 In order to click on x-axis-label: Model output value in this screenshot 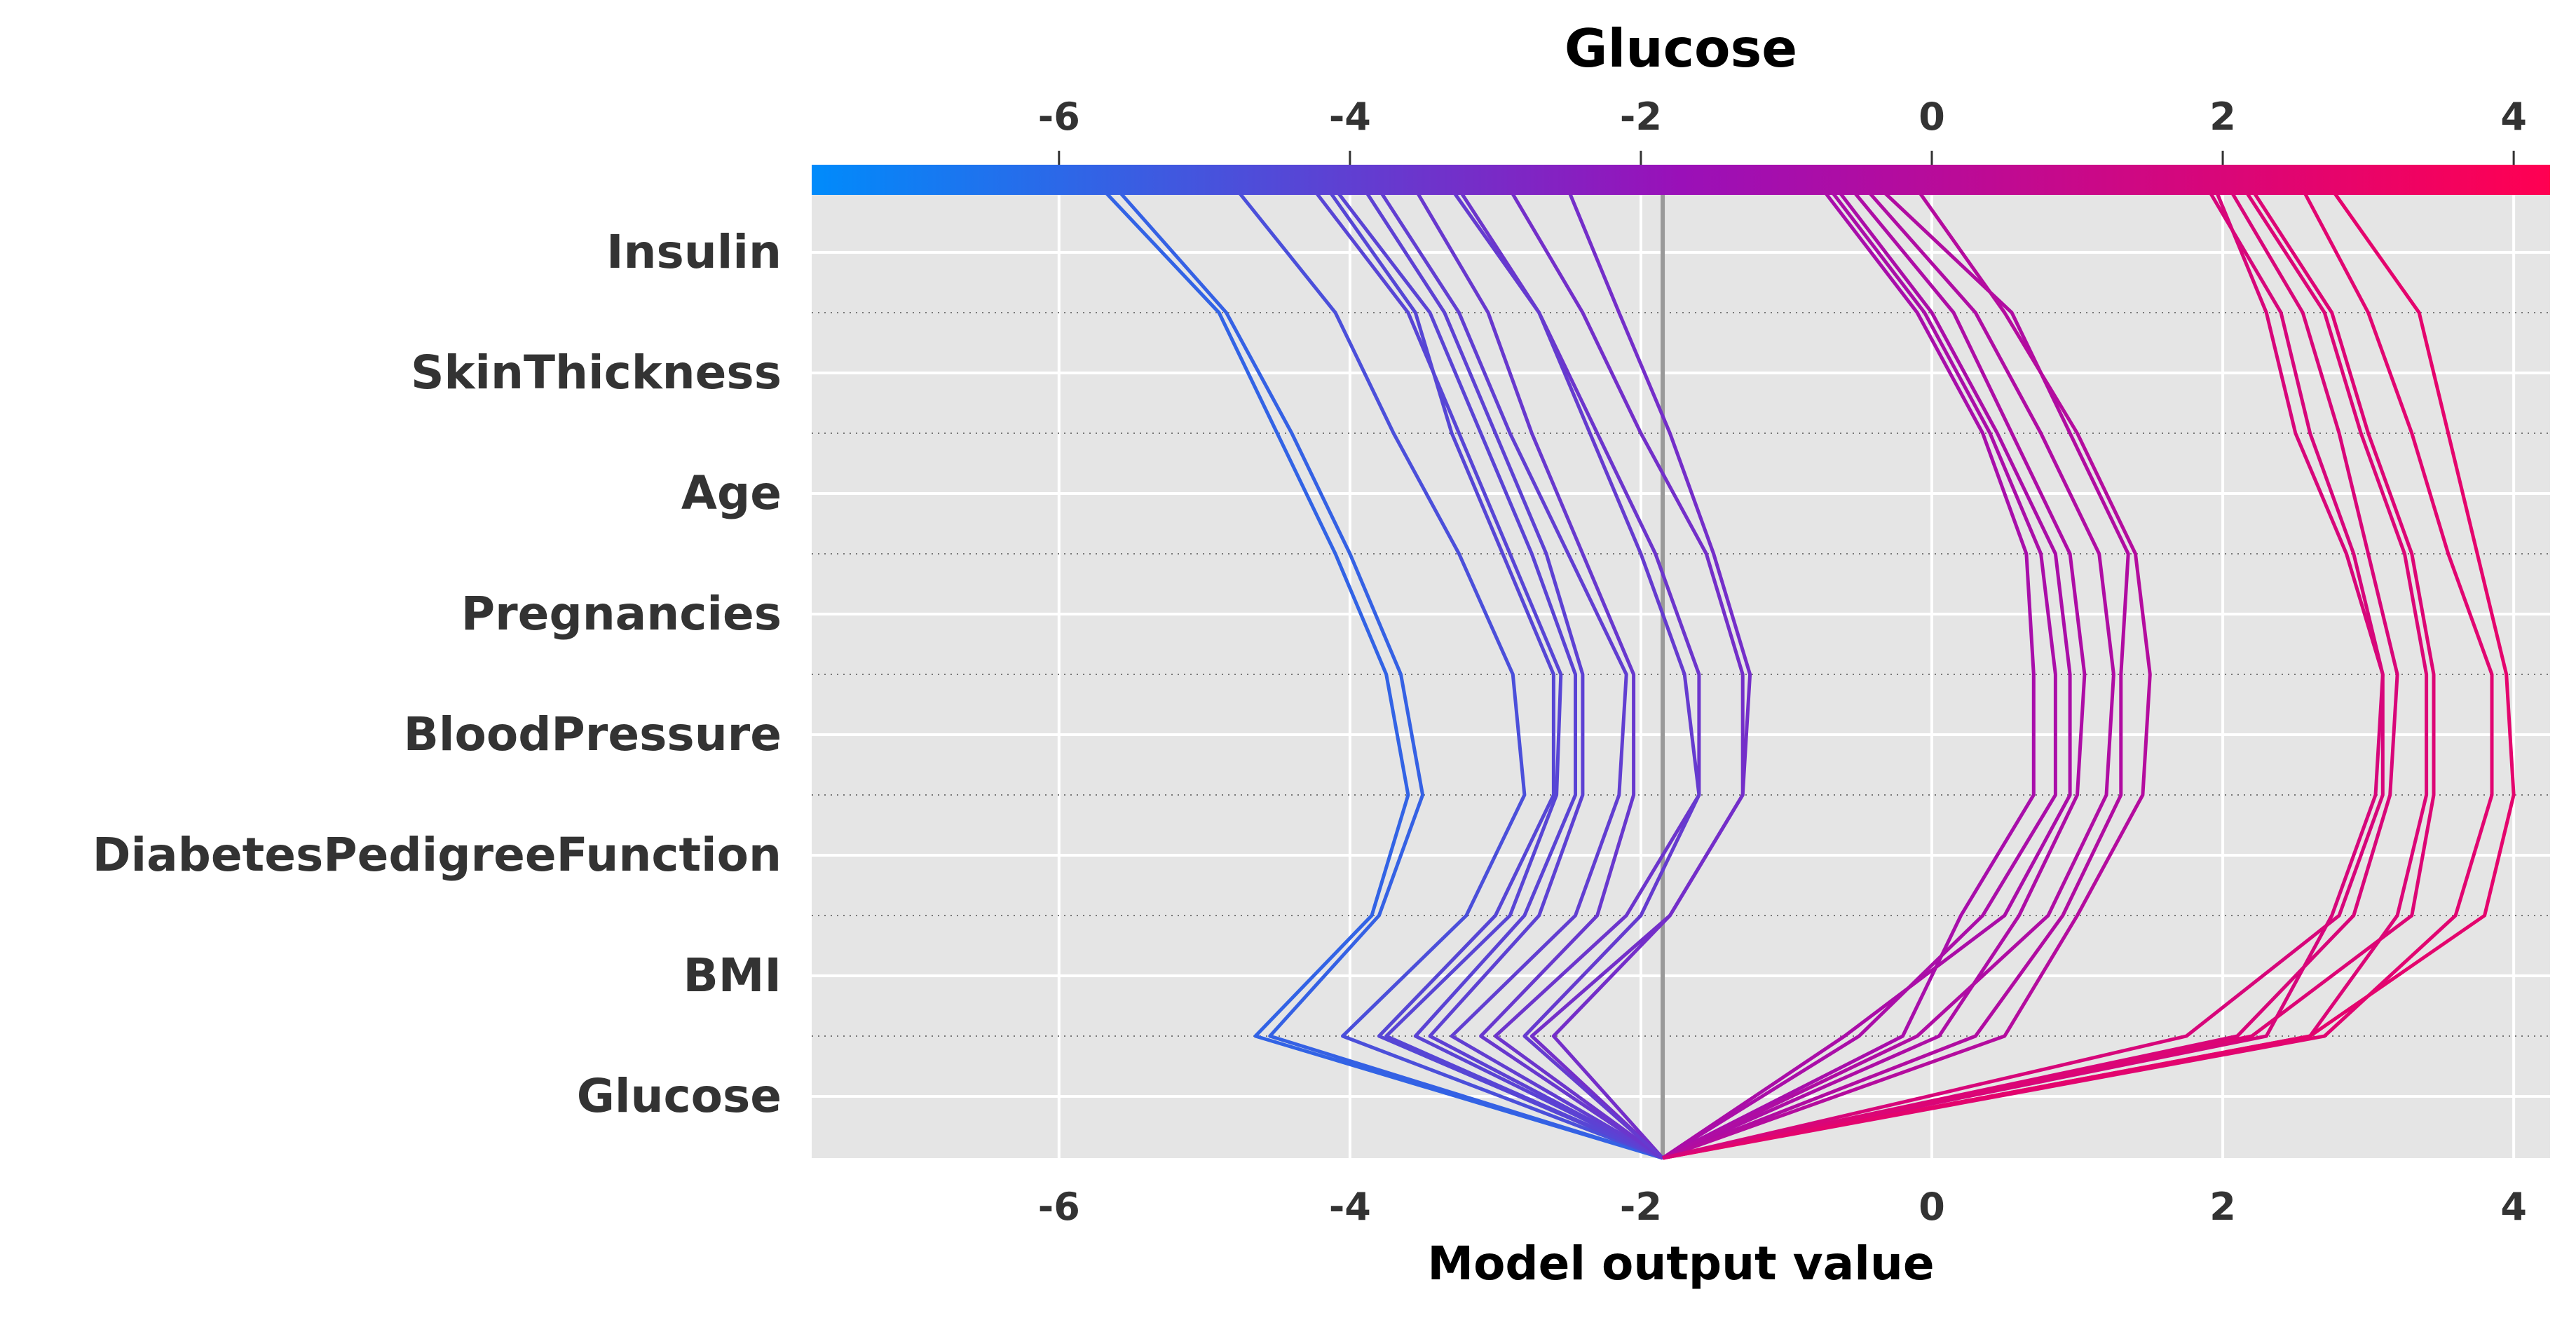, I will do `click(1681, 1264)`.